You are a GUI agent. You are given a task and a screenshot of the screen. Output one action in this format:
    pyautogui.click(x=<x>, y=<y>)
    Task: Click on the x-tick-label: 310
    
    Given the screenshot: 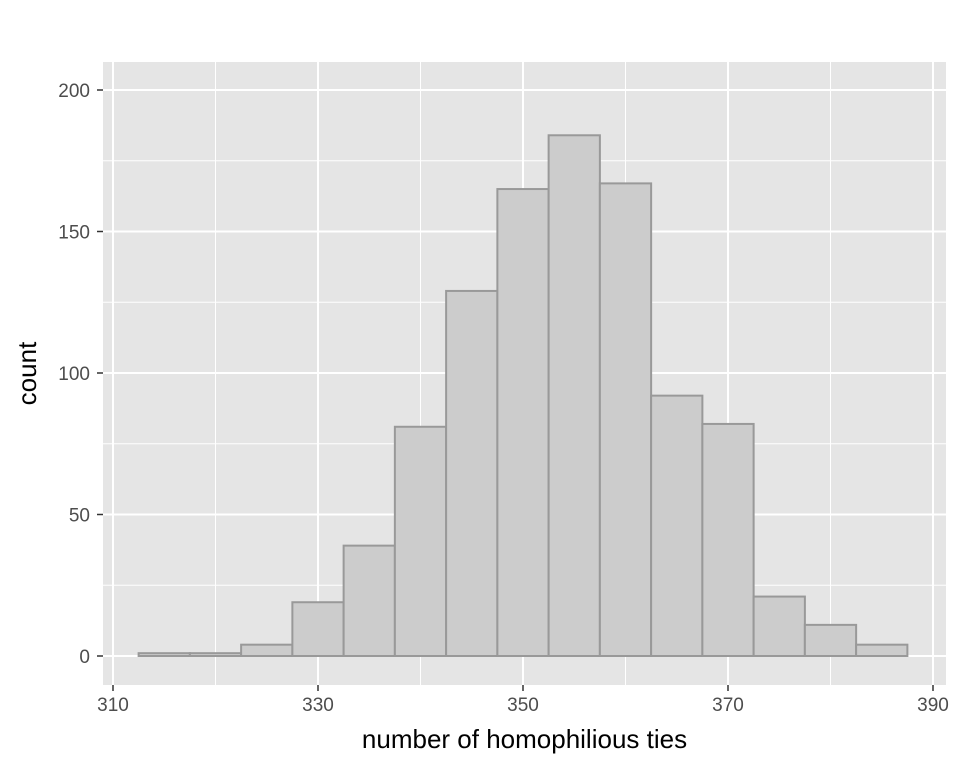 What is the action you would take?
    pyautogui.click(x=113, y=705)
    